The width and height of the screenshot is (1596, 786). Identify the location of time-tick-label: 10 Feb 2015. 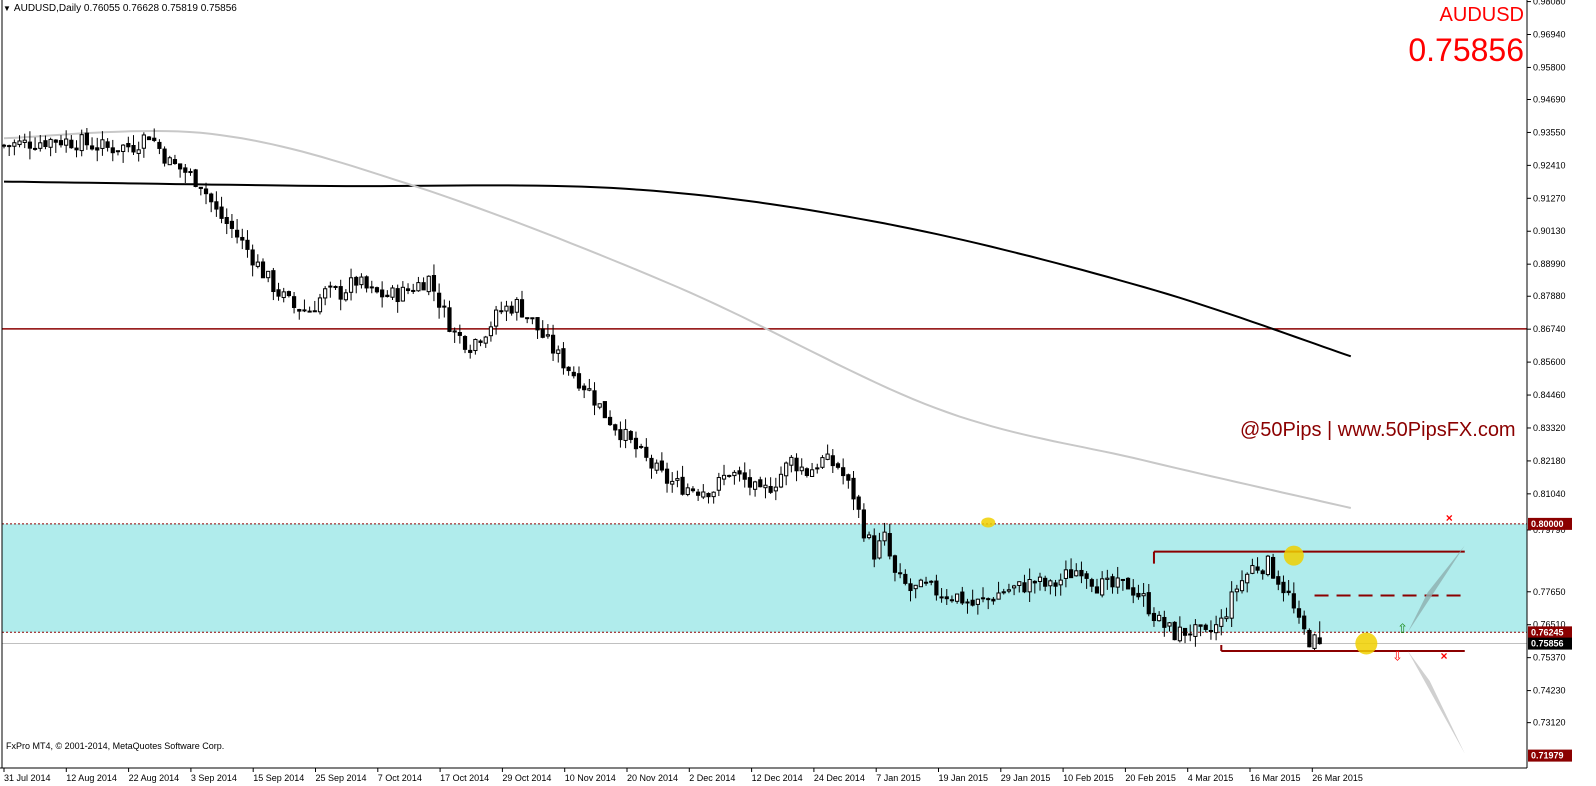
(1088, 778).